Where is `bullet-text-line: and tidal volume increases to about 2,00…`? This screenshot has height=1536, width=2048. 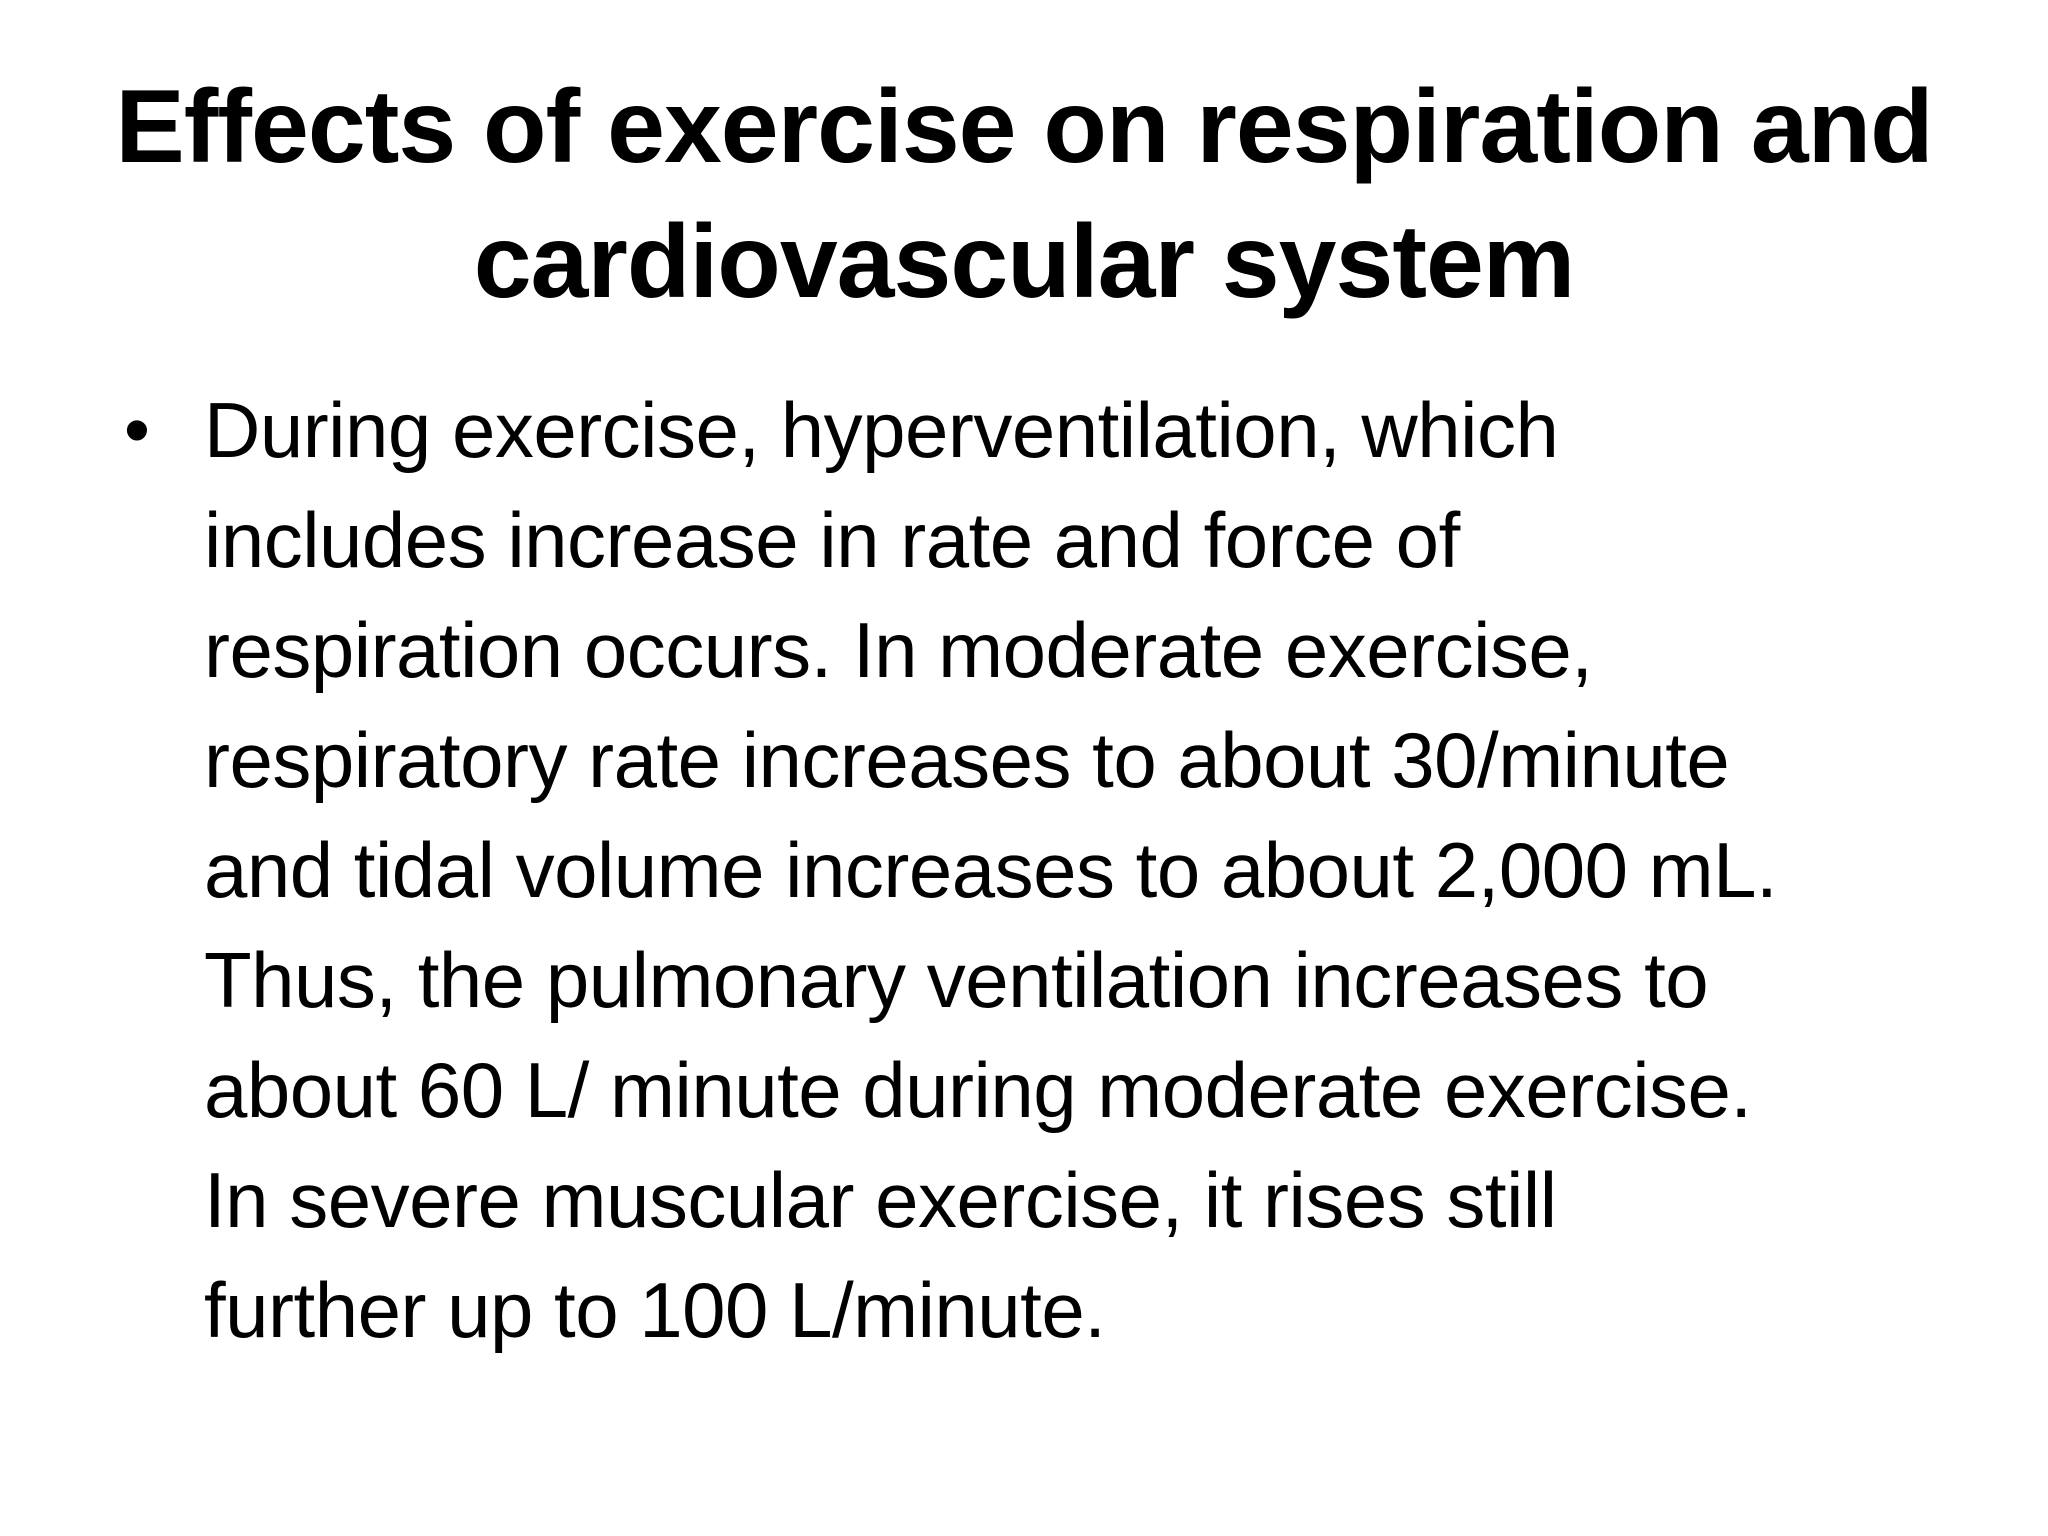 bullet-text-line: and tidal volume increases to about 2,00… is located at coordinates (991, 870).